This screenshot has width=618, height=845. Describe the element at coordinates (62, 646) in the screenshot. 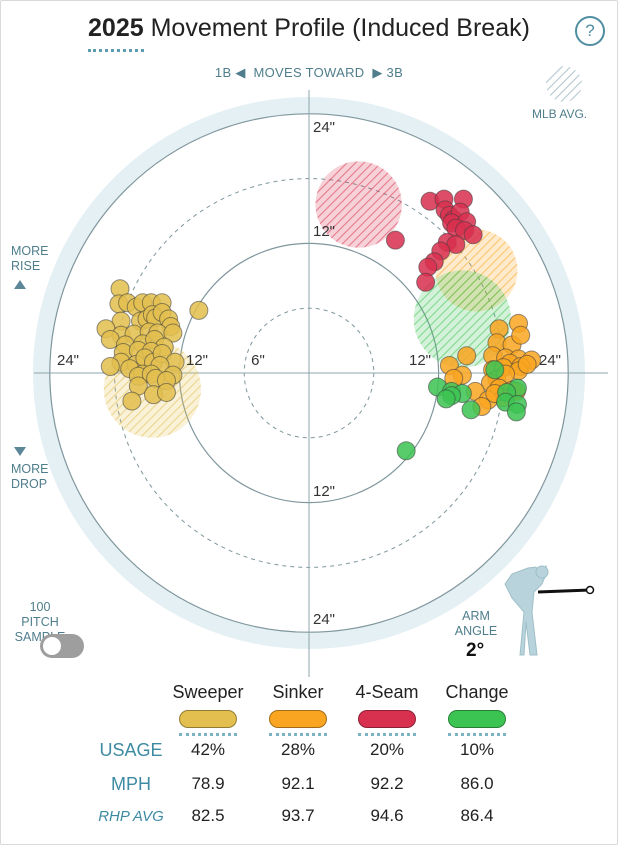

I see `sample-toggle` at that location.